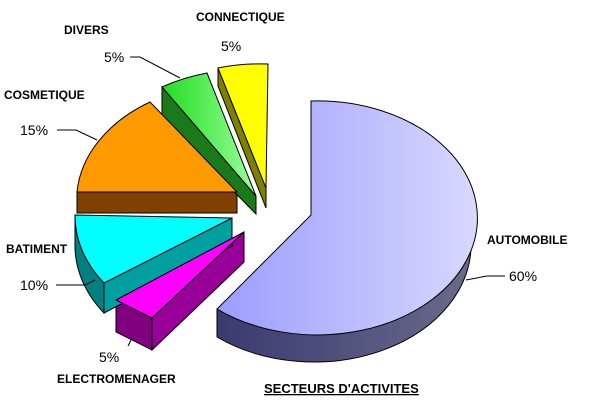  Describe the element at coordinates (341, 388) in the screenshot. I see `chart-title: SECTEURS D'ACTIVITES` at that location.